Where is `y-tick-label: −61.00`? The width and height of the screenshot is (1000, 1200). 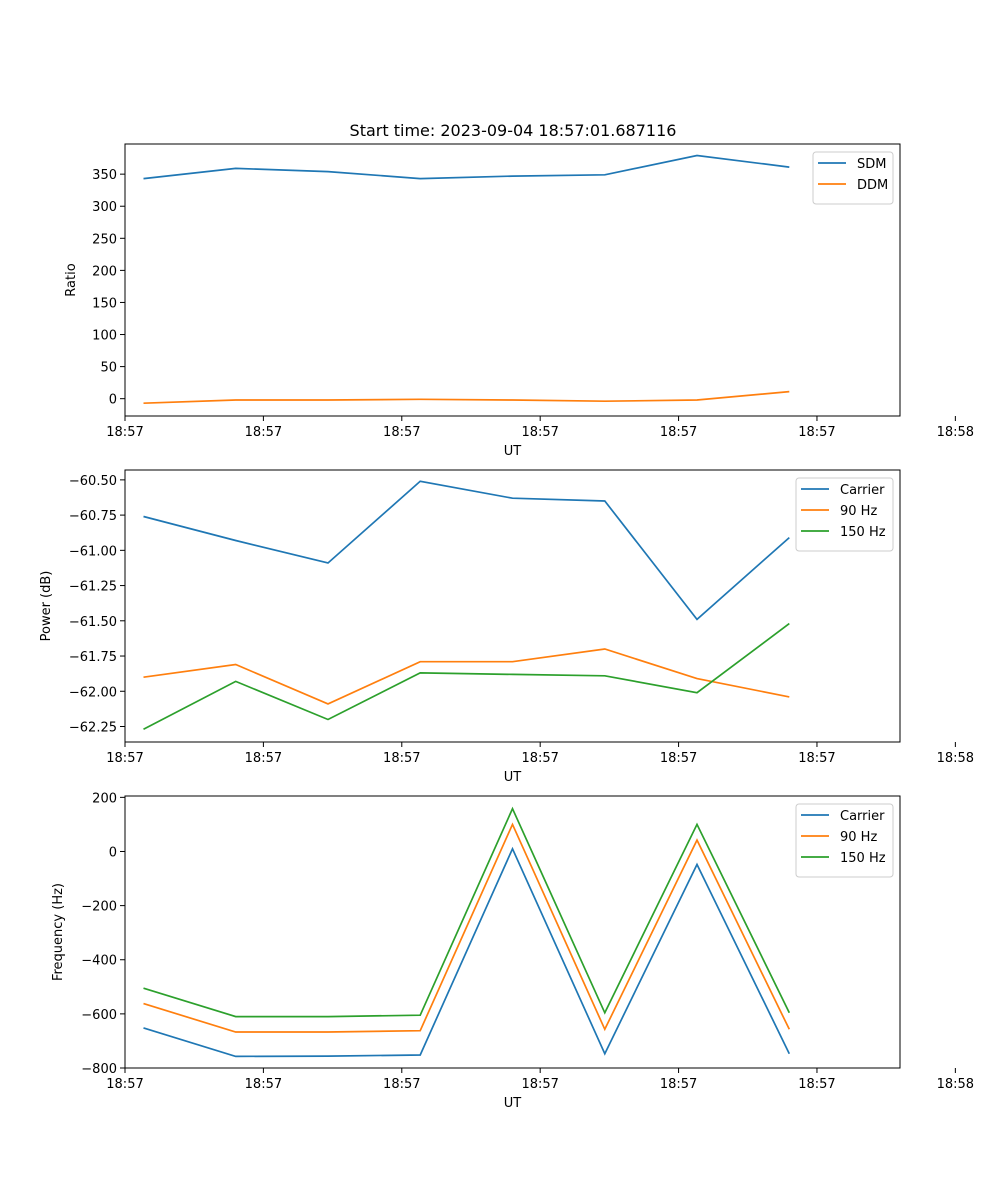
y-tick-label: −61.00 is located at coordinates (93, 551).